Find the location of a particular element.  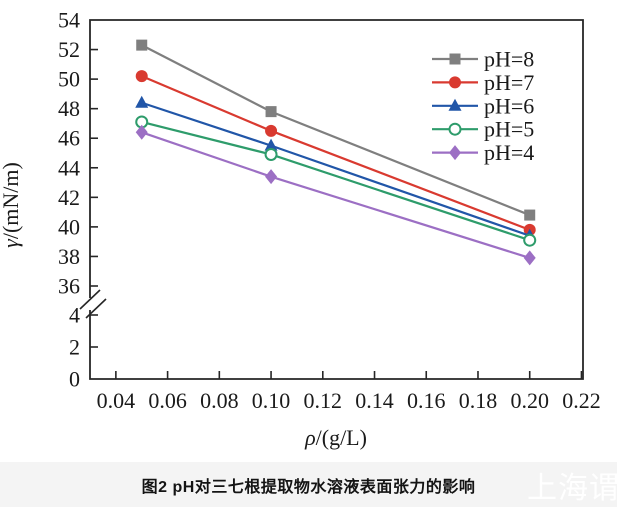

x-axis: 0.04 0.06 0.08 0.10 0.12 0.14 0.16 0.18 0.20 0.22 is located at coordinates (349, 392).